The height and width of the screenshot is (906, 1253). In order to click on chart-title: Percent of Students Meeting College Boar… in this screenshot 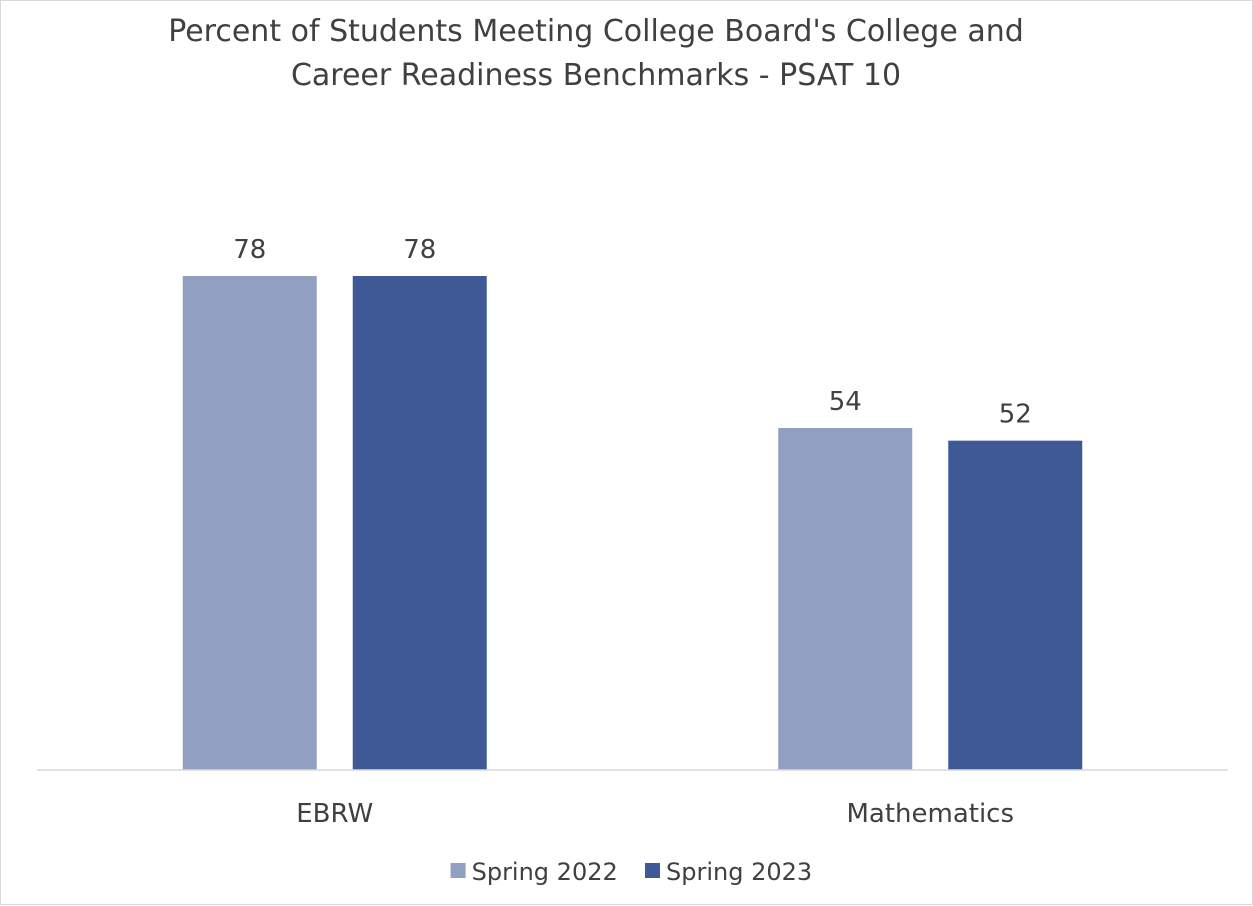, I will do `click(596, 53)`.